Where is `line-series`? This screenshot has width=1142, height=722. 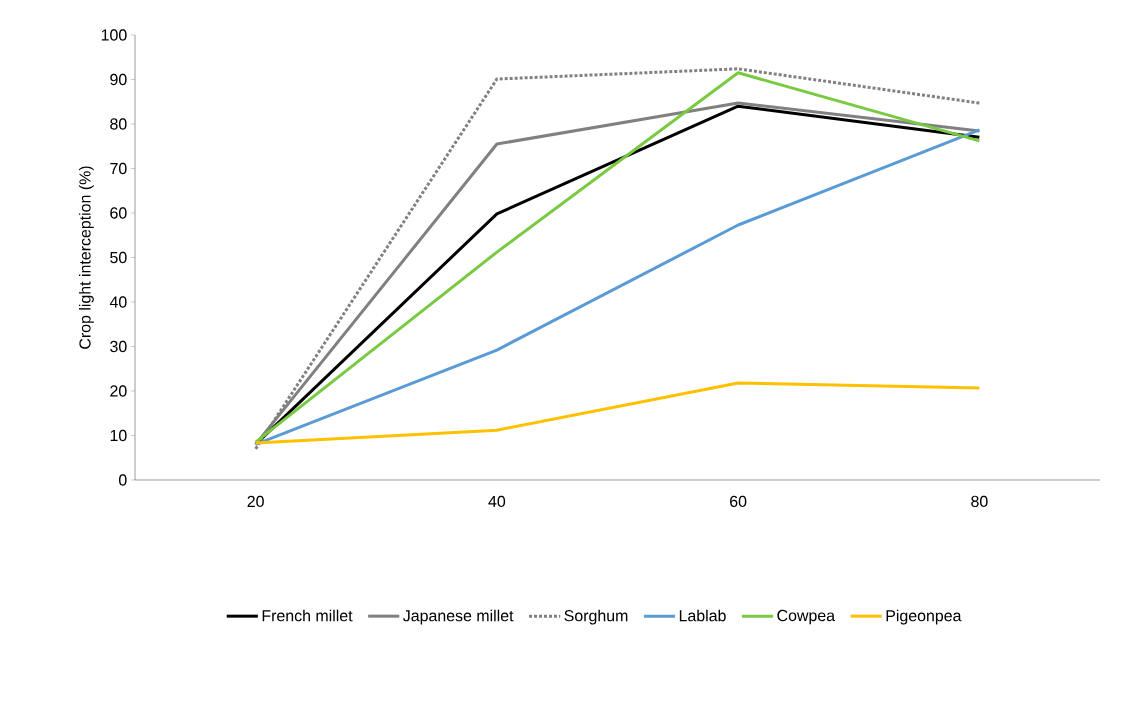 line-series is located at coordinates (617, 413).